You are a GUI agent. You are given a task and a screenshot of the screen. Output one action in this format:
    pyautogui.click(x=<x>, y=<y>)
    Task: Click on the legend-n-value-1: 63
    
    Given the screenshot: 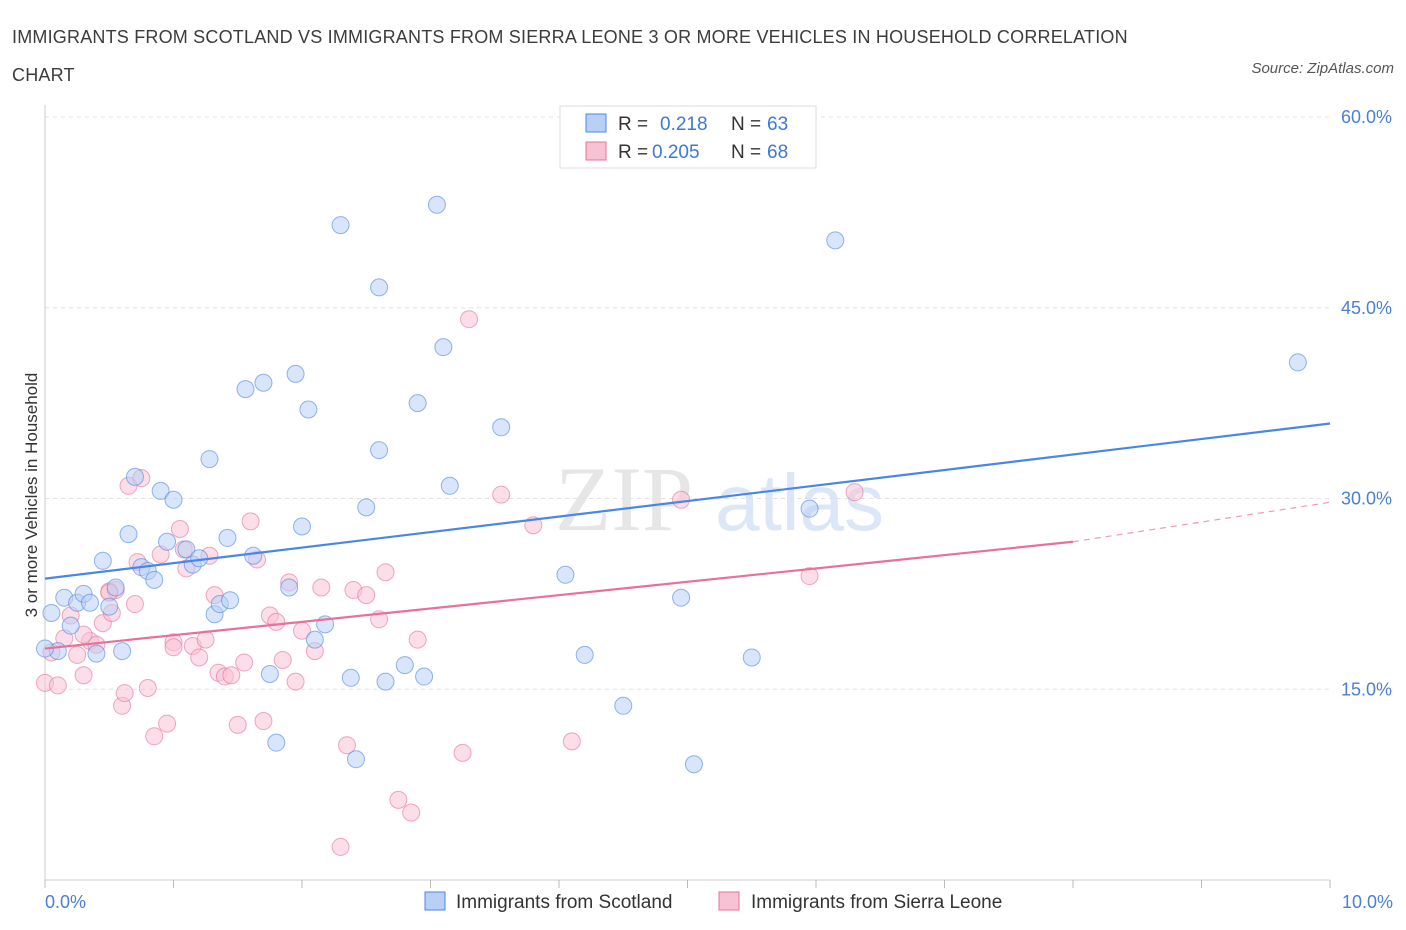 What is the action you would take?
    pyautogui.click(x=777, y=124)
    